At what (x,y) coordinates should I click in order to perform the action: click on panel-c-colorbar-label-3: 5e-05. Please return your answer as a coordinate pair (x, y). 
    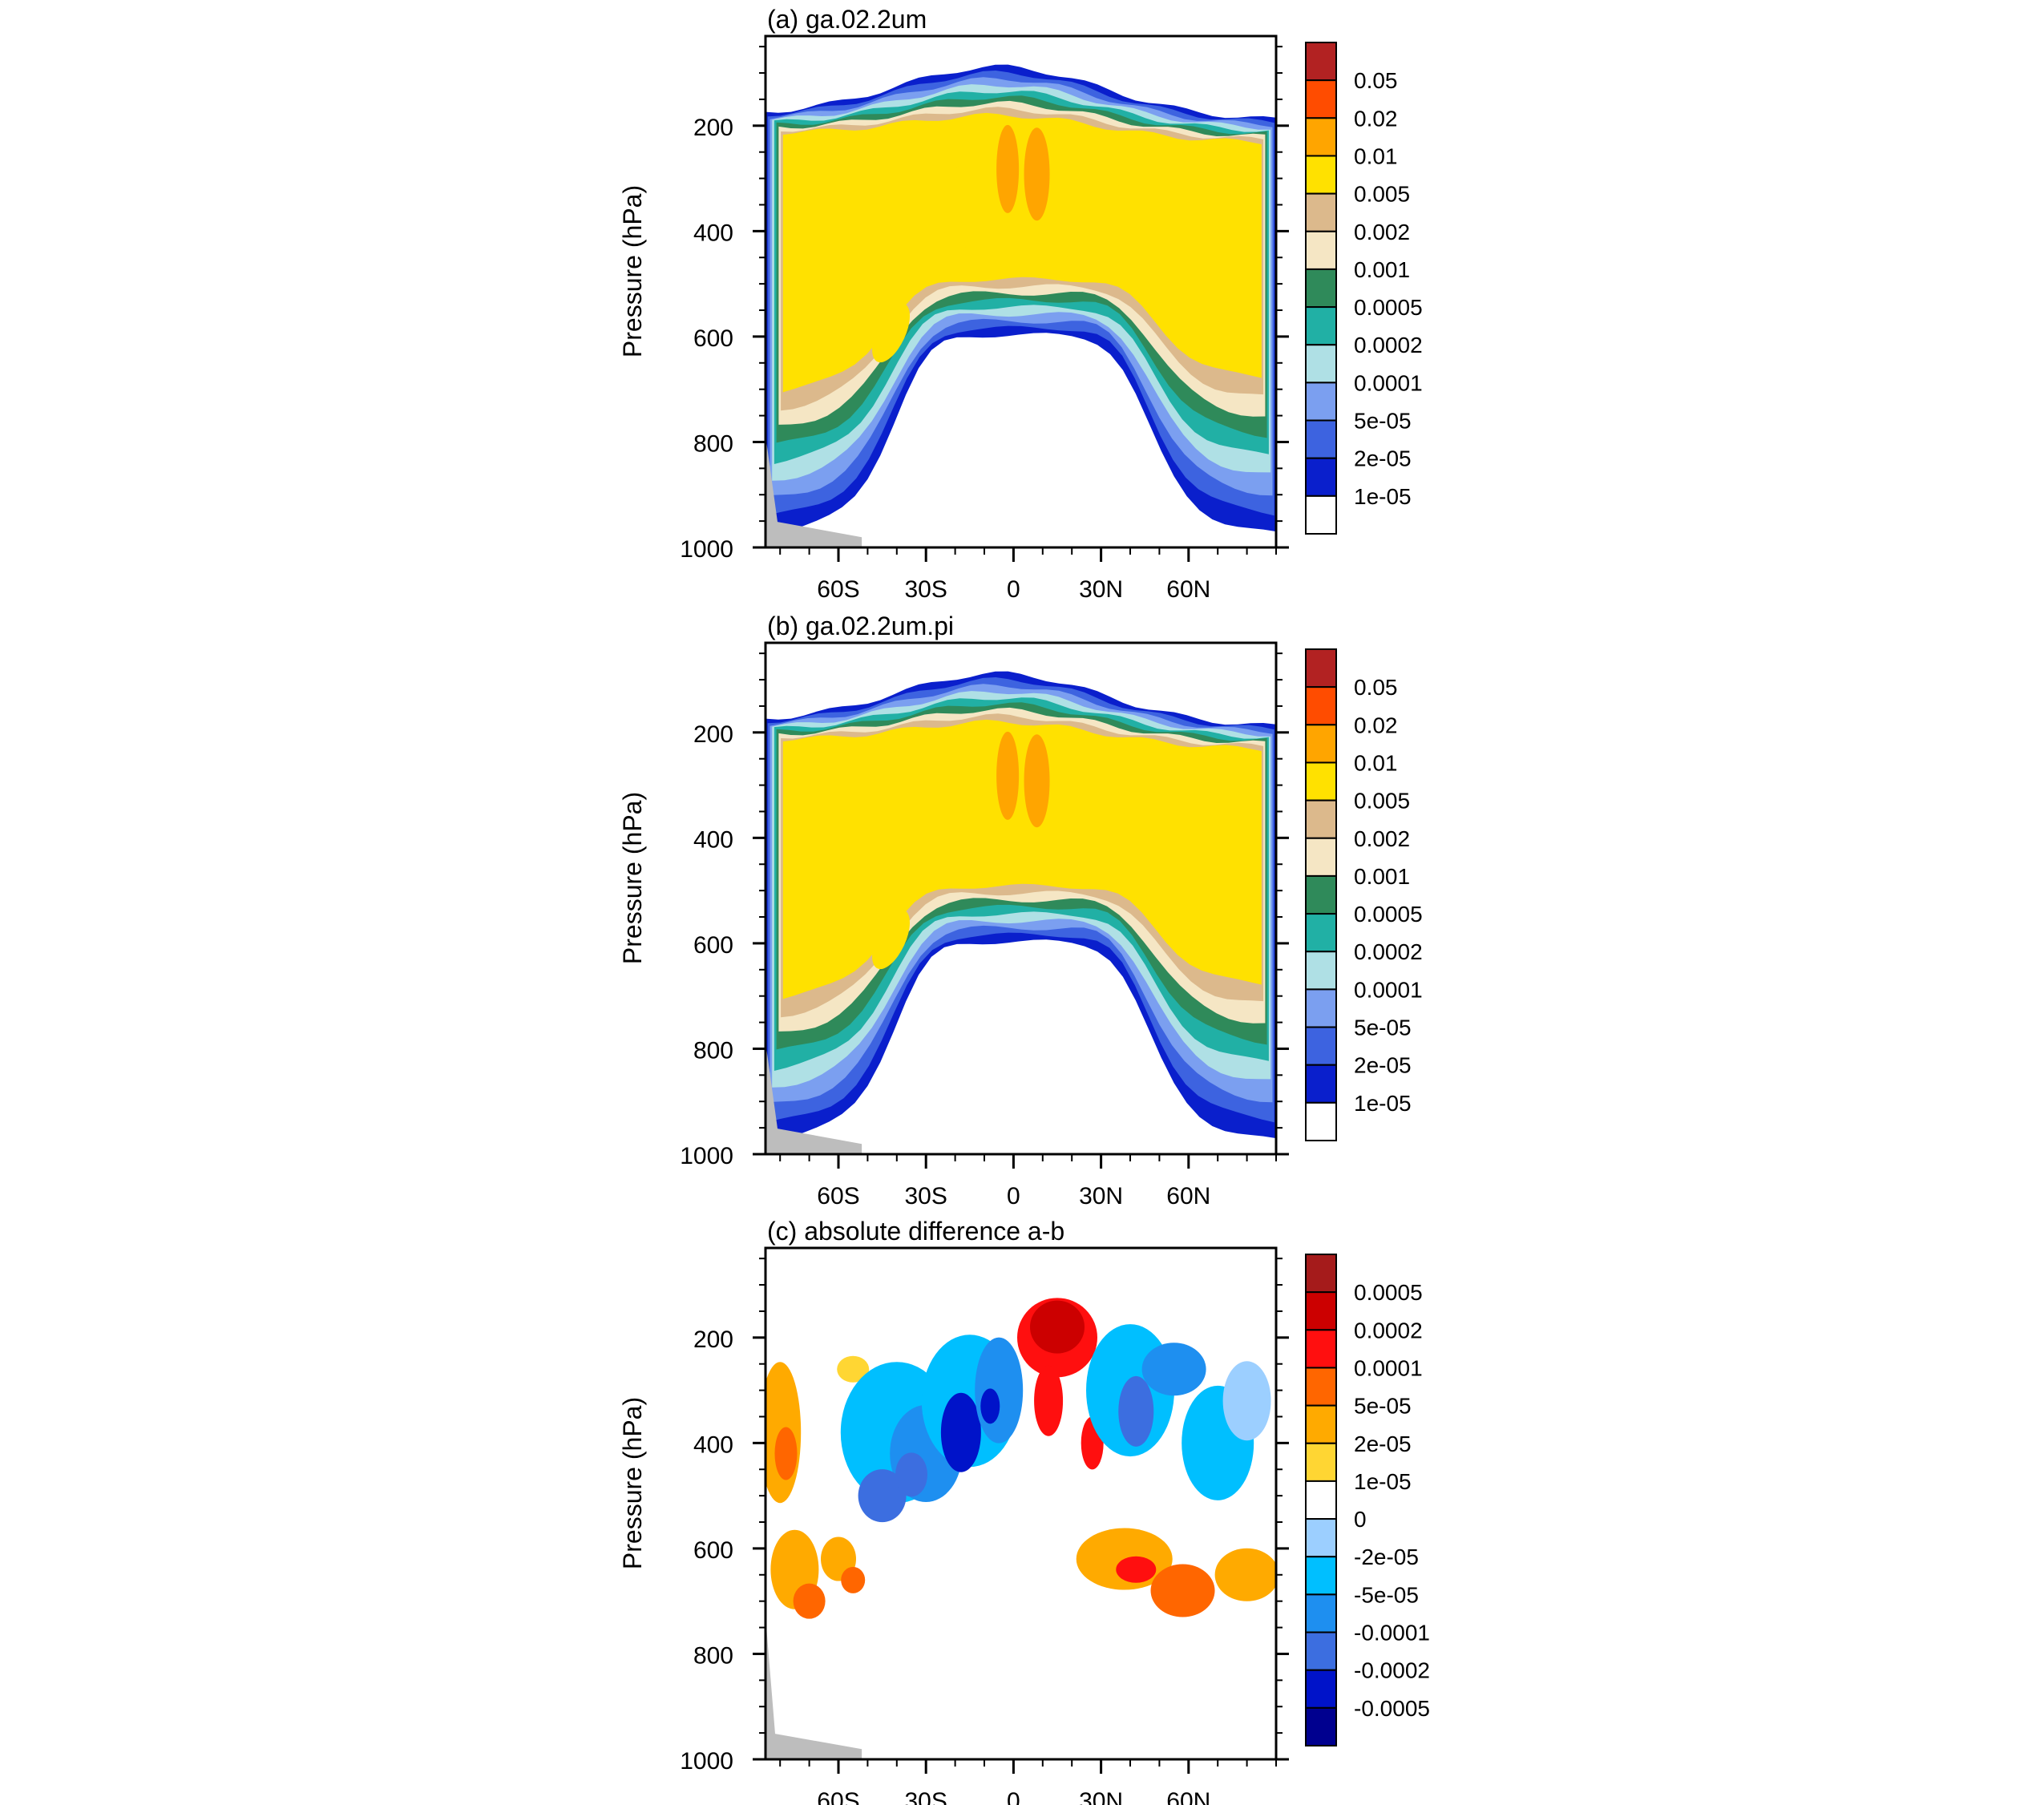
    Looking at the image, I should click on (1383, 1406).